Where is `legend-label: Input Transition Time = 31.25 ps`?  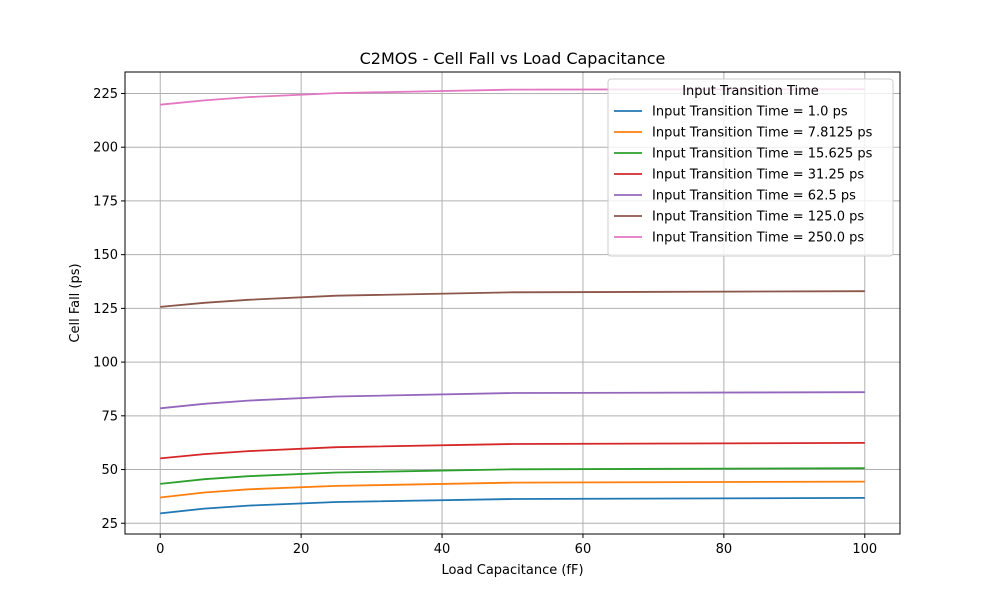
legend-label: Input Transition Time = 31.25 ps is located at coordinates (758, 175).